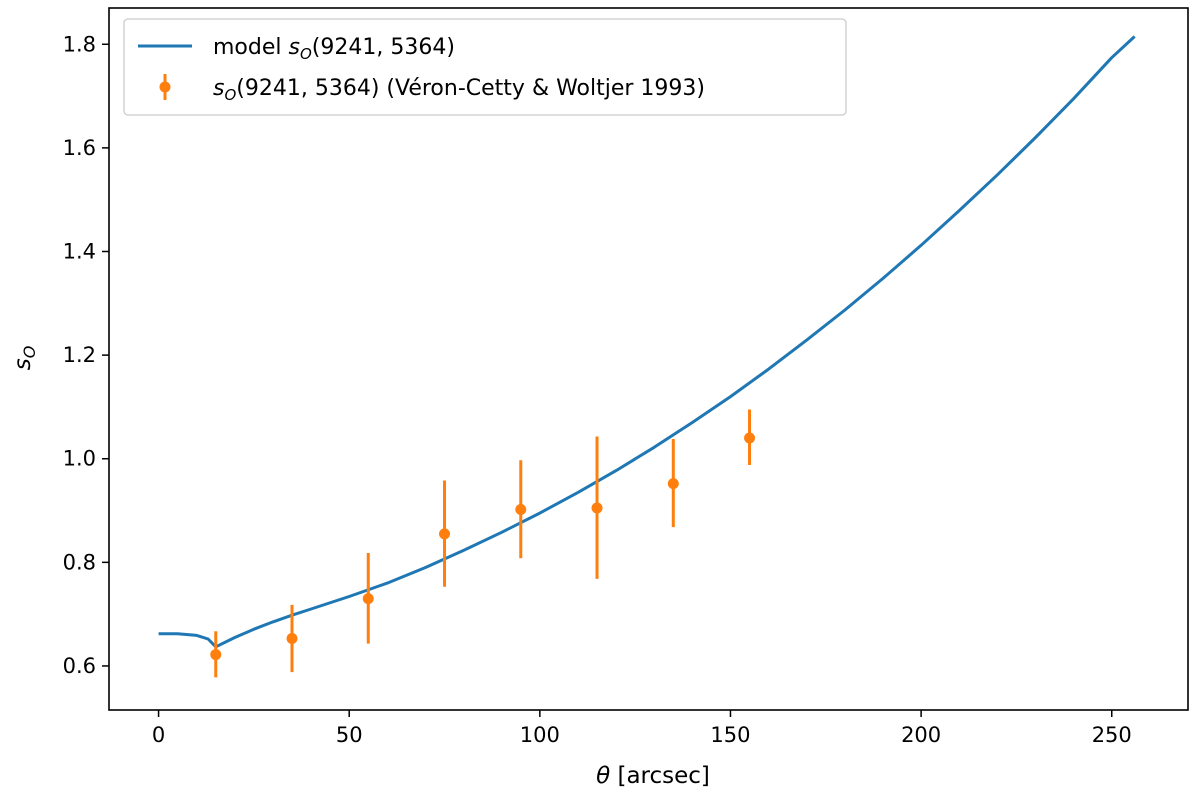 Image resolution: width=1200 pixels, height=800 pixels. Describe the element at coordinates (79, 562) in the screenshot. I see `y-tick-label-0.8: 0.8` at that location.